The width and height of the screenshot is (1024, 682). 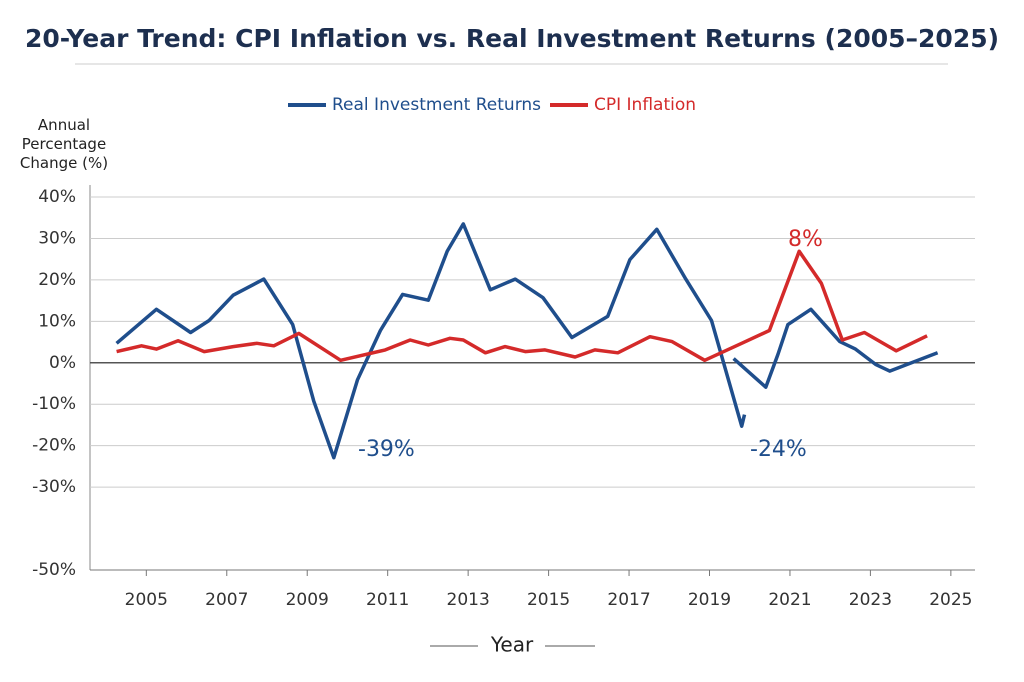 What do you see at coordinates (805, 239) in the screenshot?
I see `annotation: 8%` at bounding box center [805, 239].